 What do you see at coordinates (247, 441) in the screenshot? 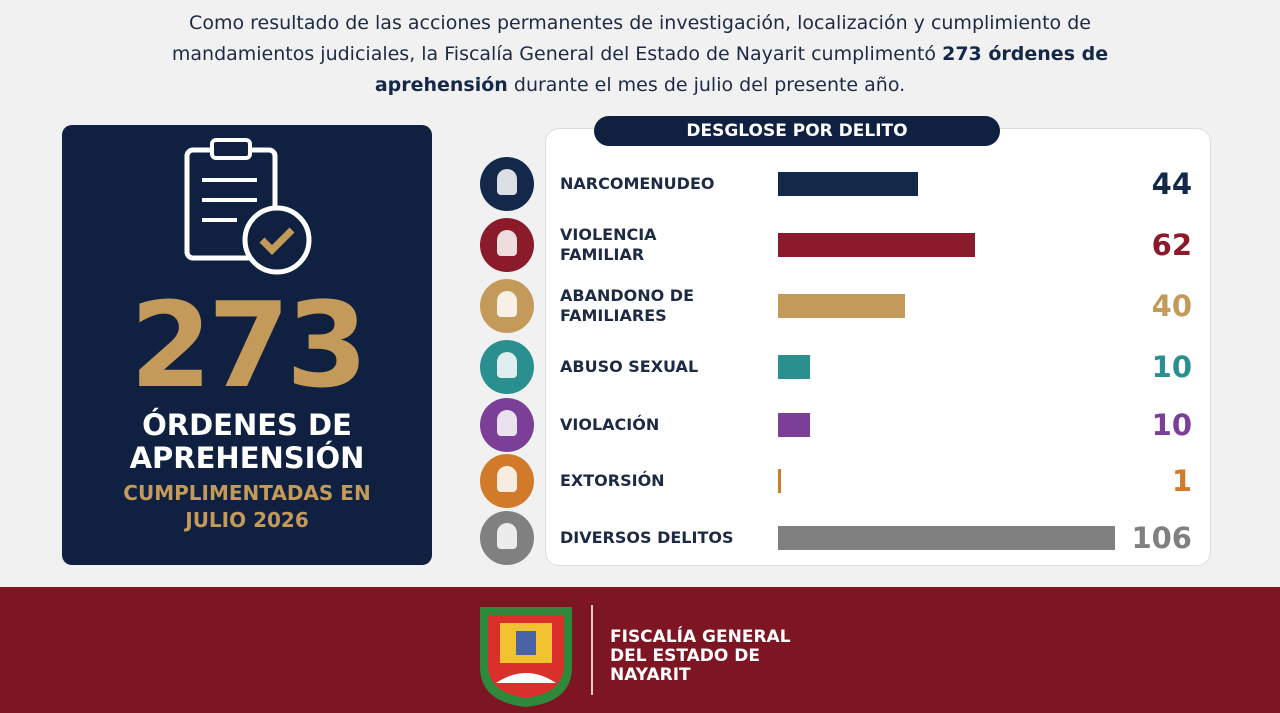
I see `total-label: ÓRDENES DE APREHENSIÓN` at bounding box center [247, 441].